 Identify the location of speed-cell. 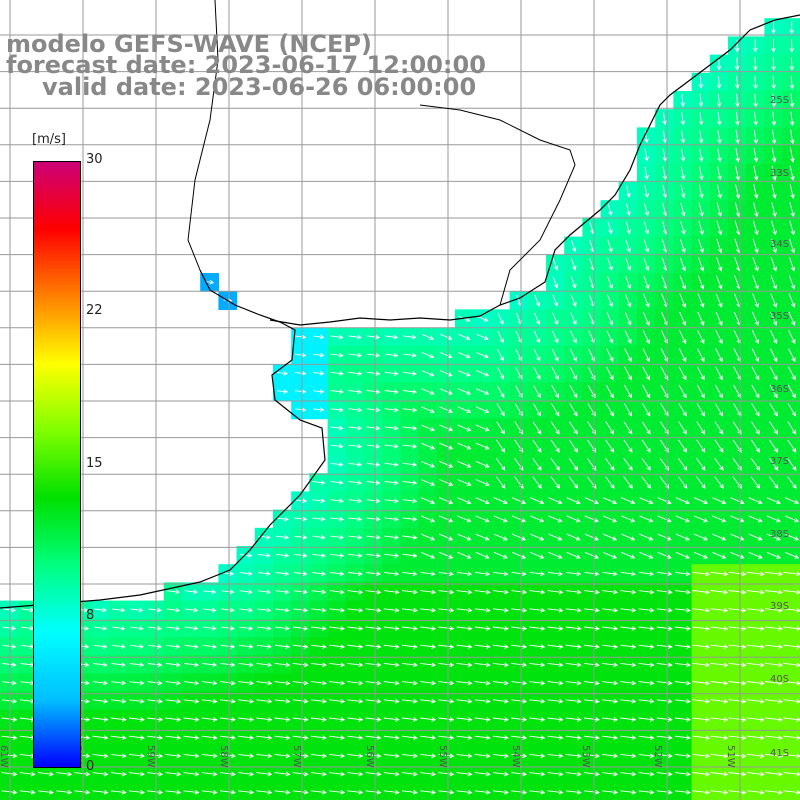
(791, 228).